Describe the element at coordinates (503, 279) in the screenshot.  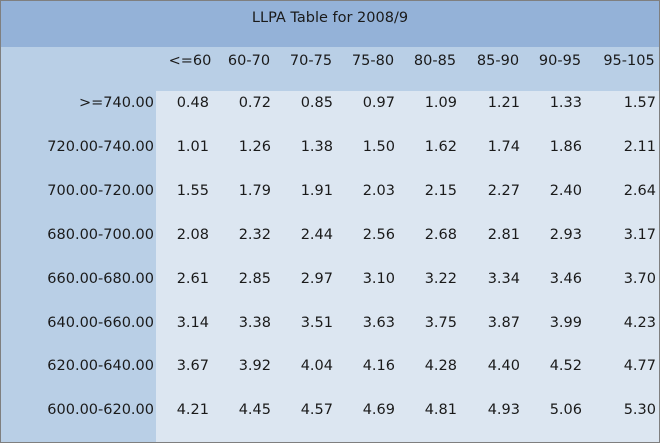
I see `table-cell: 3.34` at that location.